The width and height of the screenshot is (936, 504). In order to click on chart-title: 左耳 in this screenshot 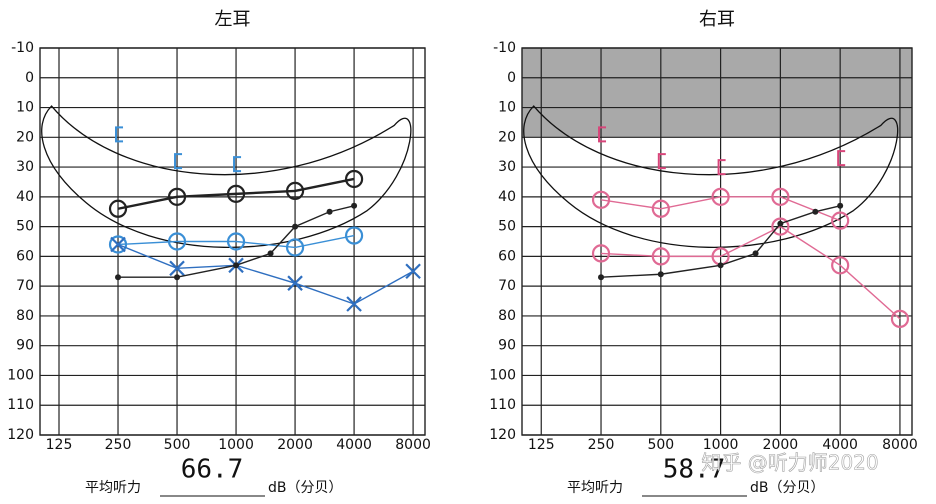, I will do `click(233, 19)`.